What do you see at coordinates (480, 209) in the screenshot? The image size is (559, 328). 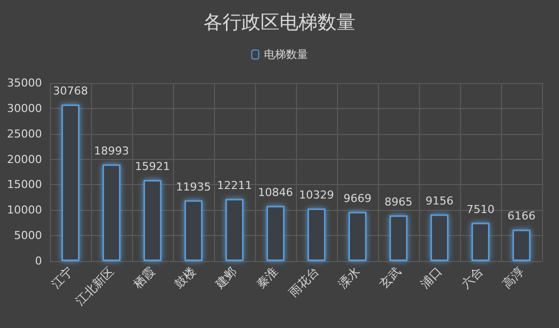 I see `data-label: 7510` at bounding box center [480, 209].